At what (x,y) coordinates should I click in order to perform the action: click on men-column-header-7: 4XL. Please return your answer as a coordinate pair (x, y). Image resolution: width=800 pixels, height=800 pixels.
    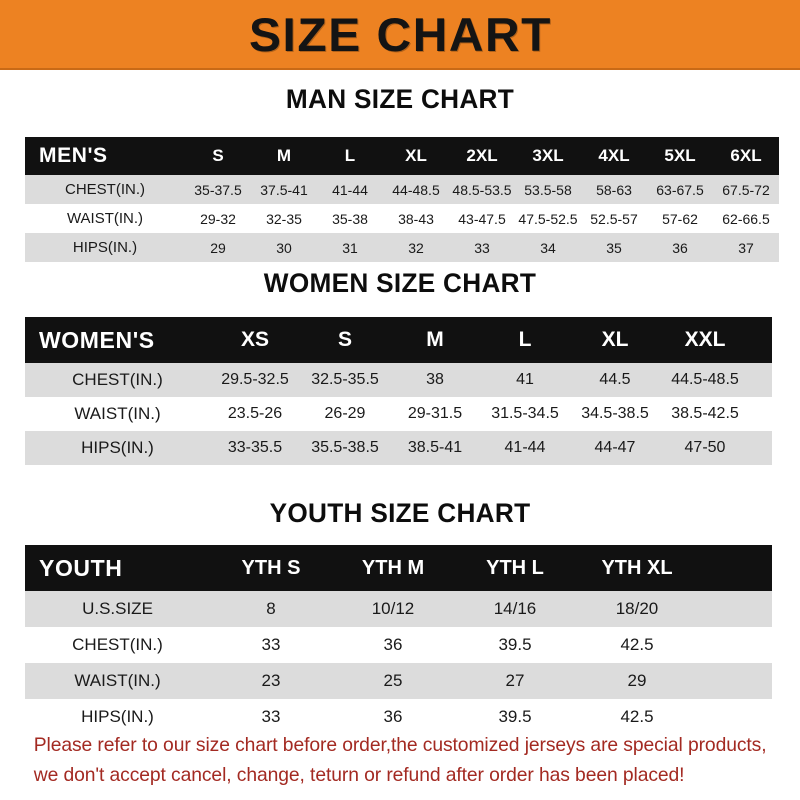
    Looking at the image, I should click on (614, 155).